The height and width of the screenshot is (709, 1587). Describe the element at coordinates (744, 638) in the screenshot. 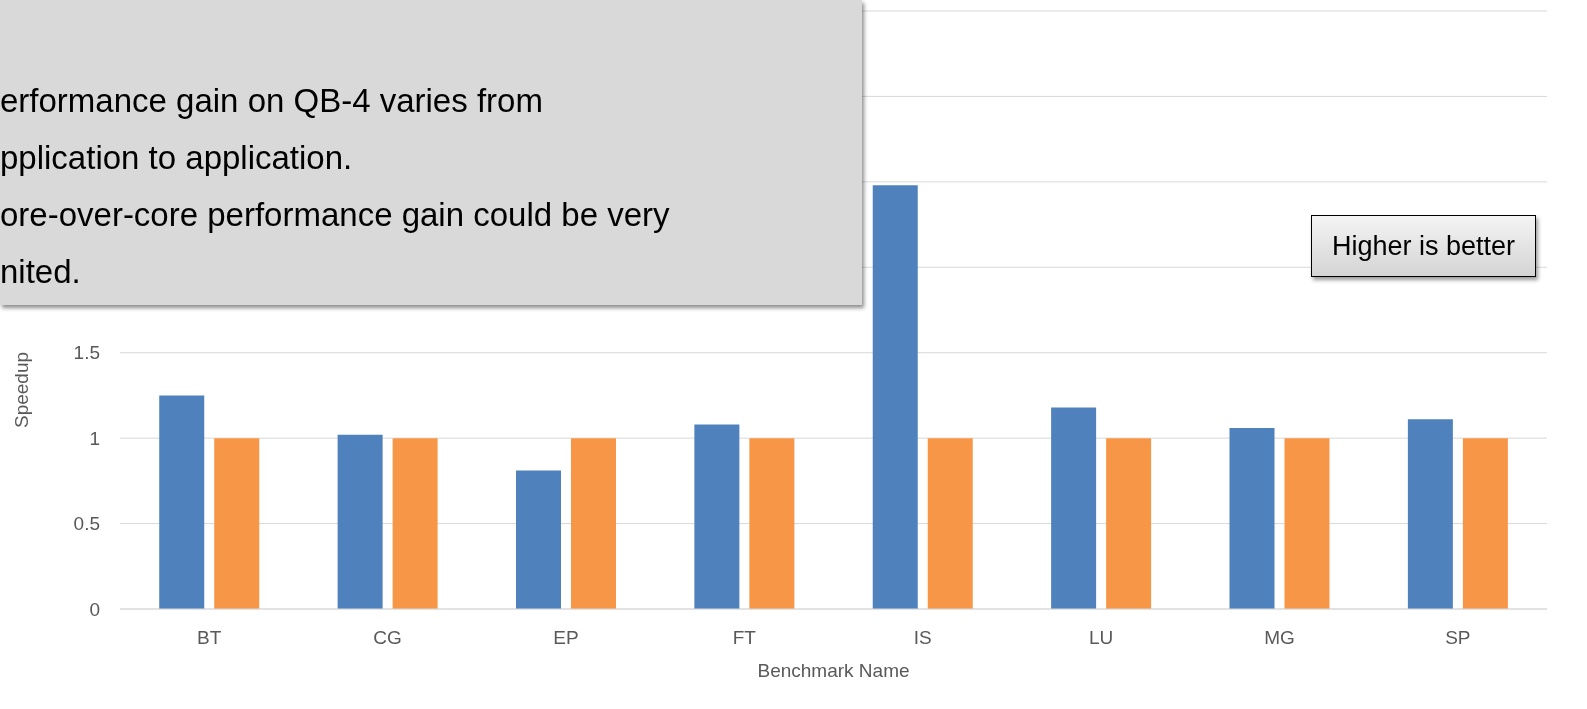

I see `x-tick-label: FT` at that location.